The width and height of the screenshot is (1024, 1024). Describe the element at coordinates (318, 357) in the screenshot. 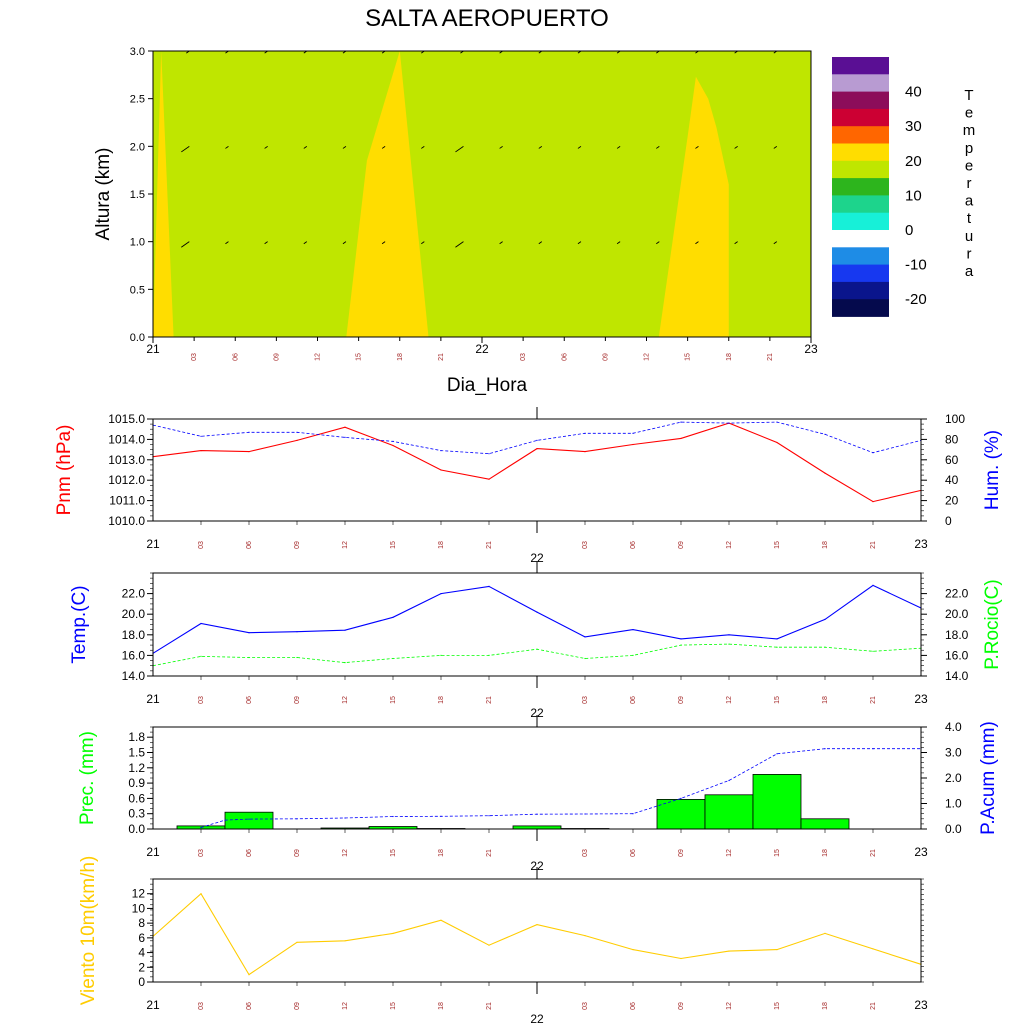

I see `top-hour-label-3: 12` at that location.